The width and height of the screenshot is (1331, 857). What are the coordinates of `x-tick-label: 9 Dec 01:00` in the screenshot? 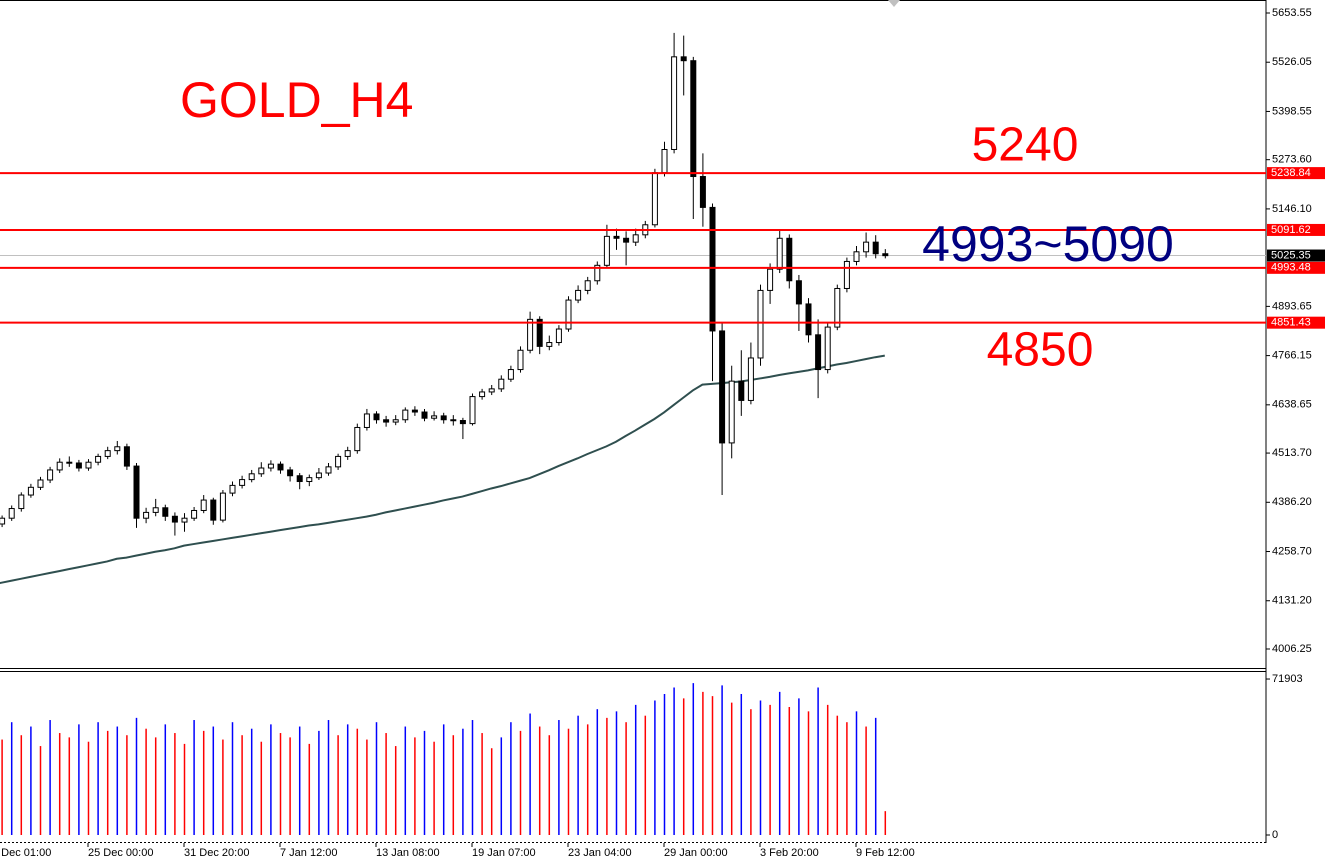 It's located at (25, 852).